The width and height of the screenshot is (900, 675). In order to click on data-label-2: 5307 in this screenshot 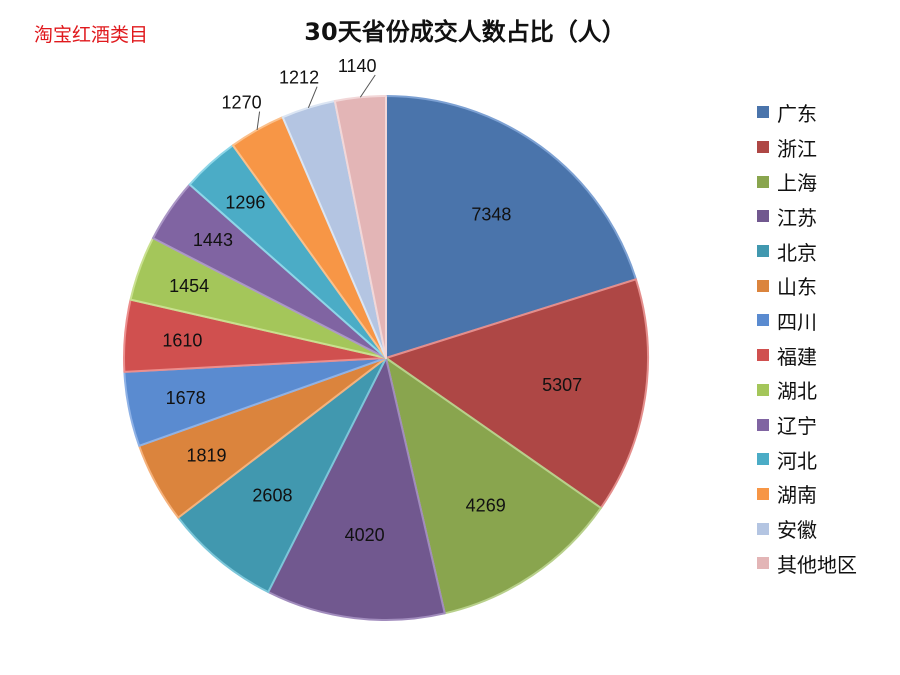, I will do `click(562, 385)`.